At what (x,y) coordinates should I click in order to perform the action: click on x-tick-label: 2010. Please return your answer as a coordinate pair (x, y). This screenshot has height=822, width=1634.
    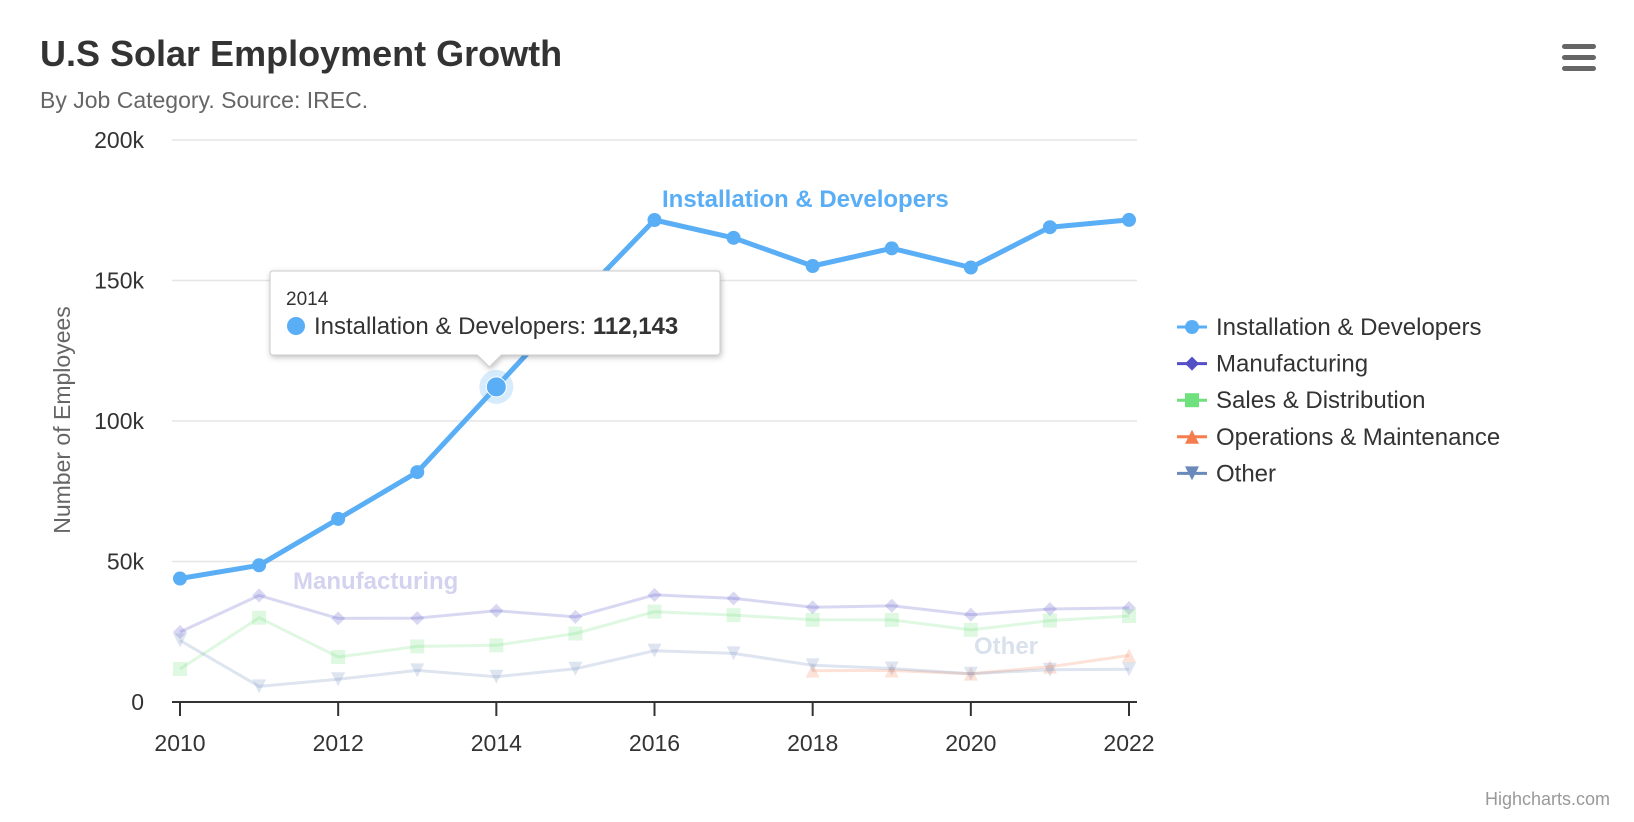
    Looking at the image, I should click on (179, 743).